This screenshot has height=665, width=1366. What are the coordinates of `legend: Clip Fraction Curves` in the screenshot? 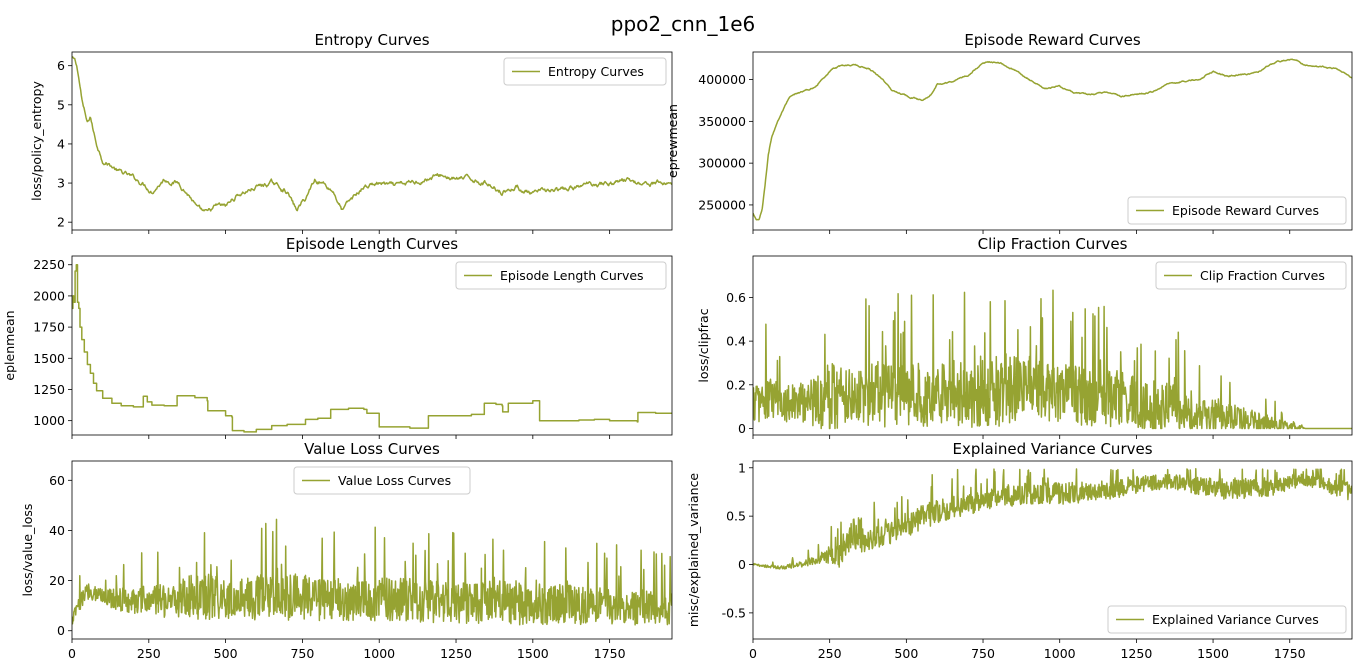 It's located at (1251, 275).